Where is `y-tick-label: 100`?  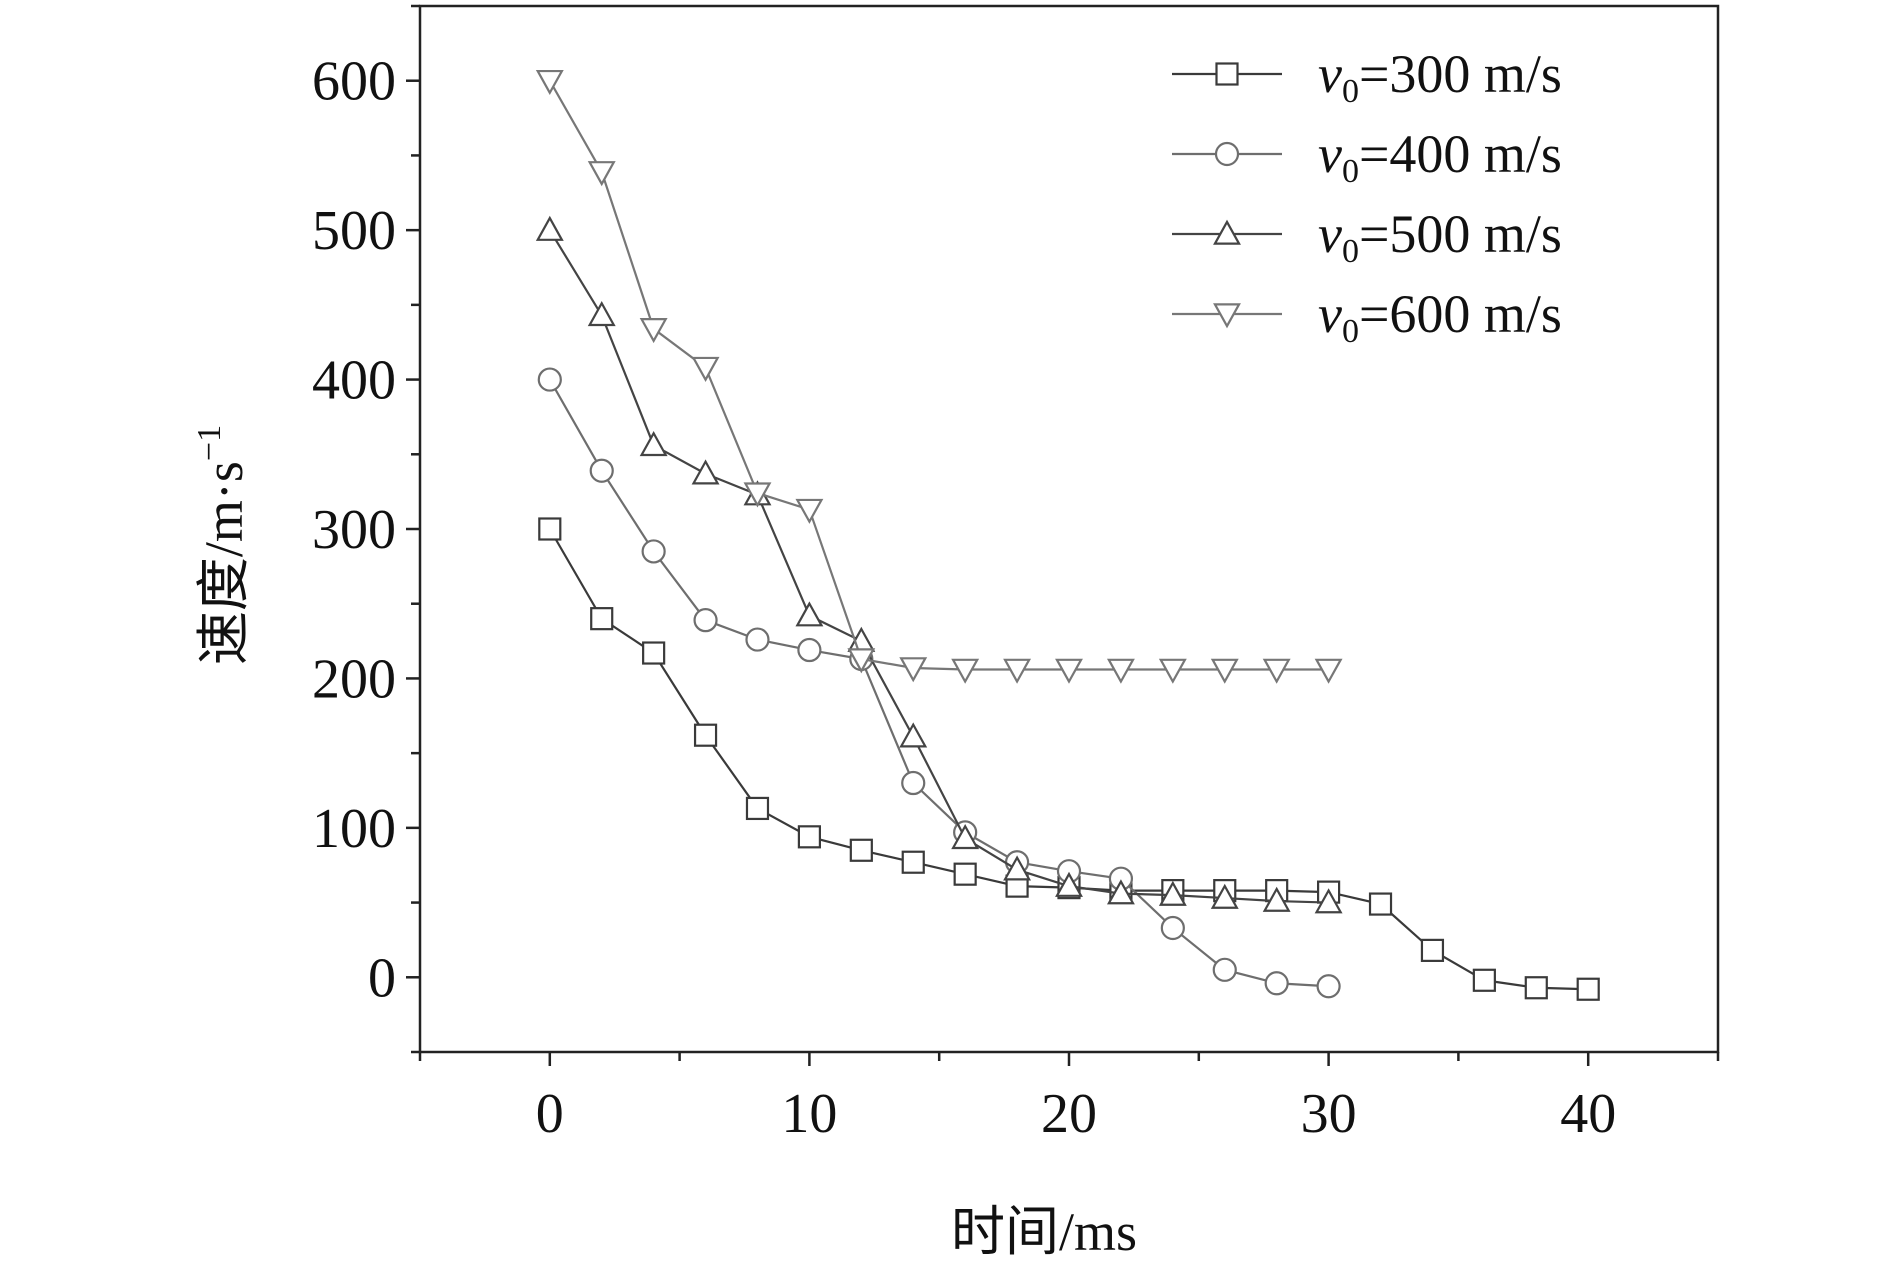
y-tick-label: 100 is located at coordinates (354, 829).